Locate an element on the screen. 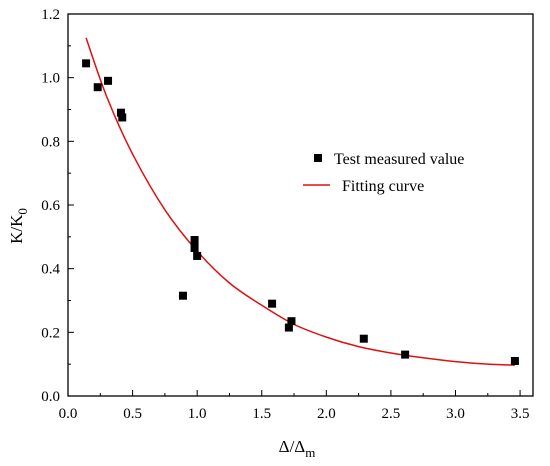  x-tick-label: 0.0 is located at coordinates (68, 414).